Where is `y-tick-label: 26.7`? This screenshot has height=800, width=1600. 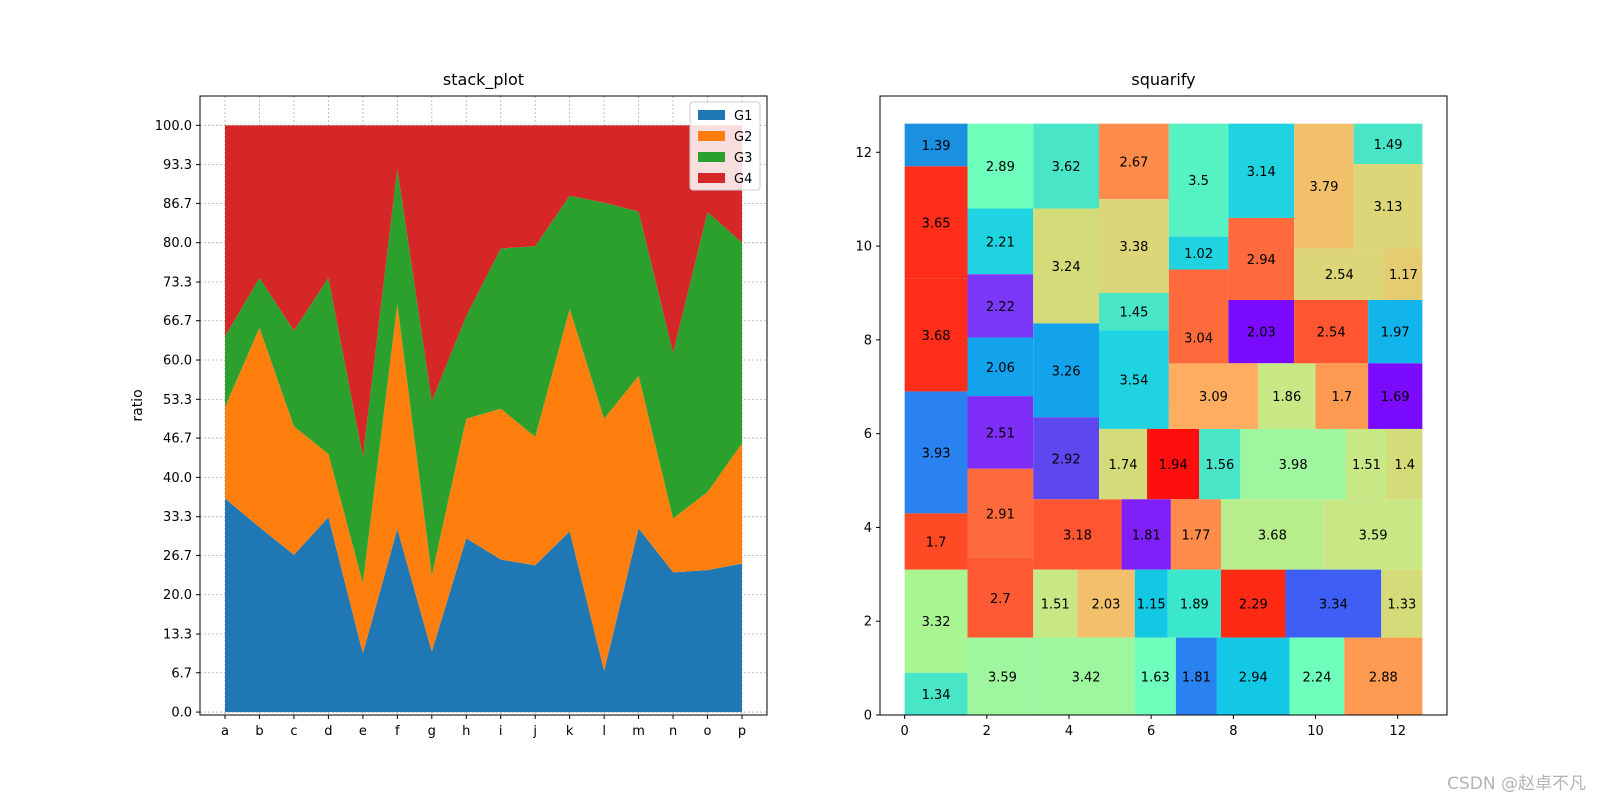
y-tick-label: 26.7 is located at coordinates (177, 556).